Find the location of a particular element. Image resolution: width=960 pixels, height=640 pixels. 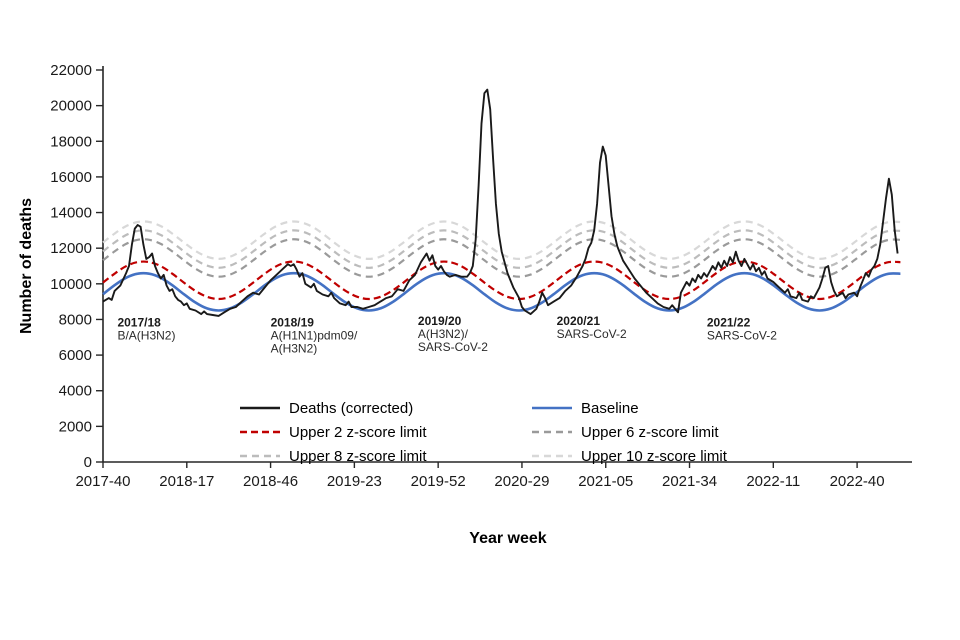

y-tick-label: 2000 is located at coordinates (75, 426).